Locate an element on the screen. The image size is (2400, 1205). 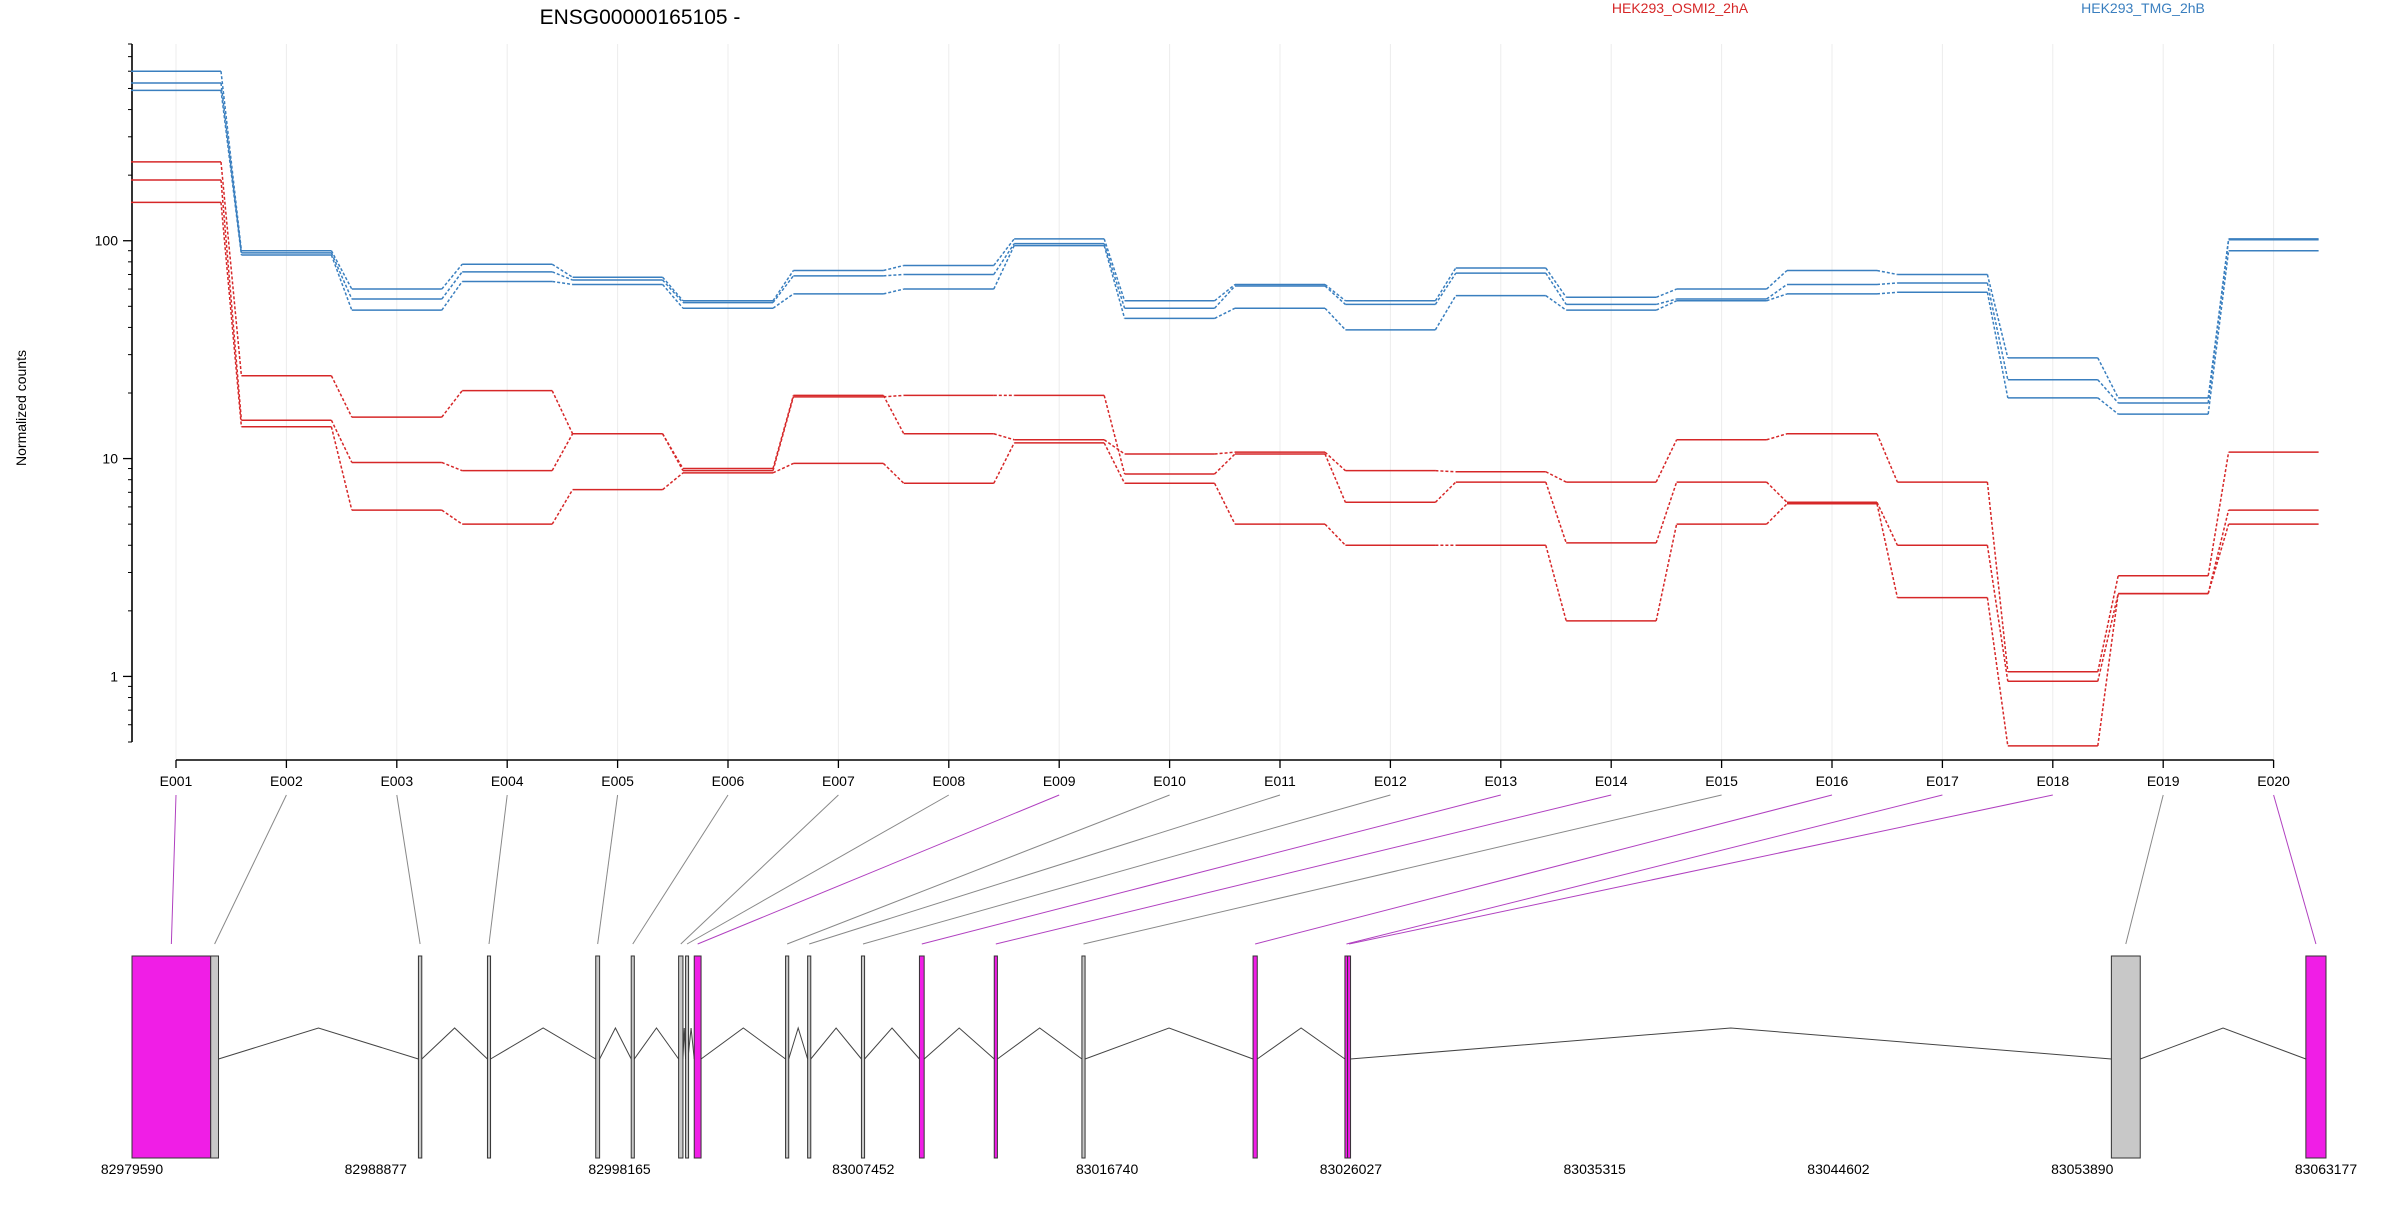
exon-box-e002 is located at coordinates (215, 1057).